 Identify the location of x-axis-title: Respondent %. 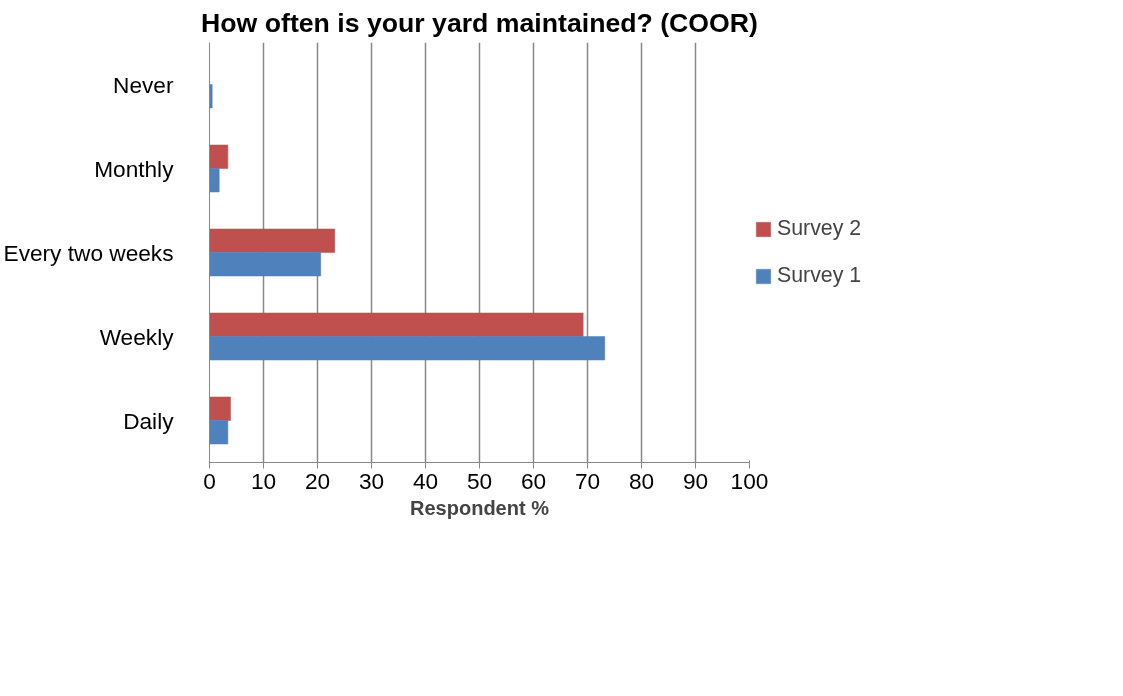
(480, 507).